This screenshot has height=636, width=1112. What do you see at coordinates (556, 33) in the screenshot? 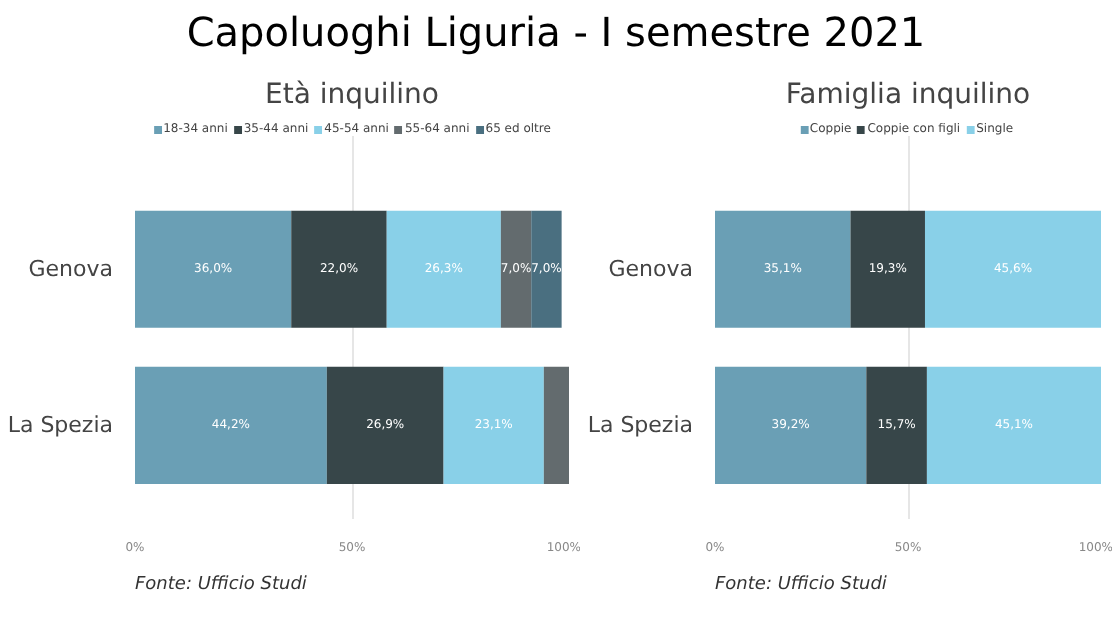
I see `chart-title: Capoluoghi Liguria - I semestre 2021` at bounding box center [556, 33].